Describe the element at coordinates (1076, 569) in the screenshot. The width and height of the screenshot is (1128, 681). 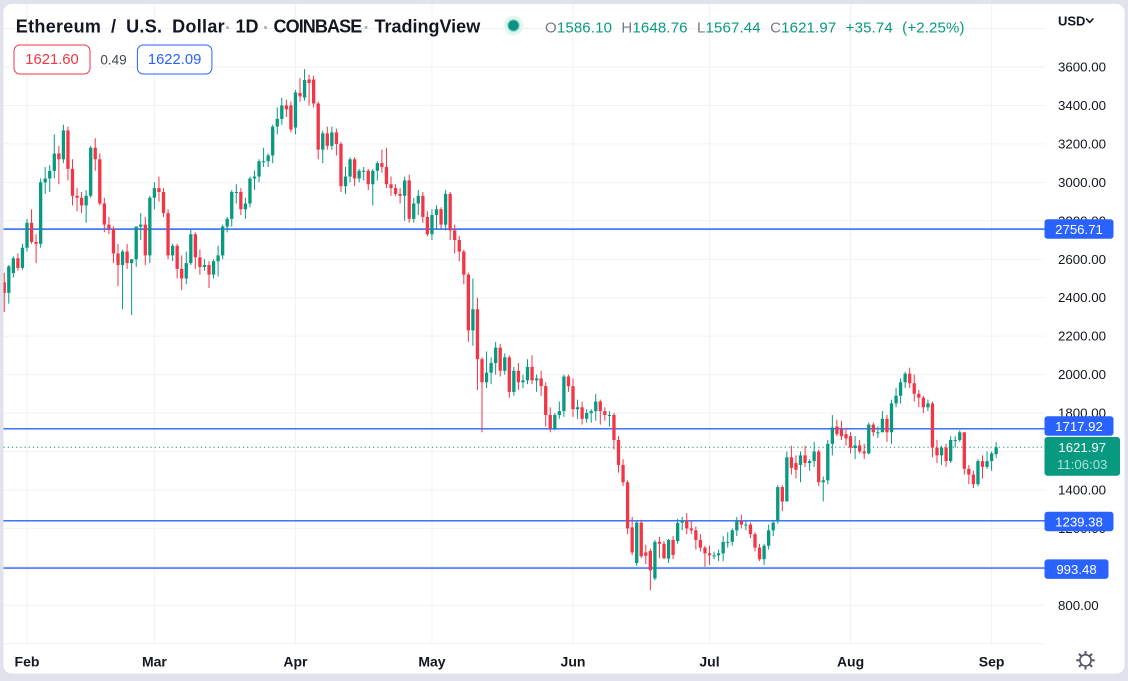
I see `svg-text: 993.48` at that location.